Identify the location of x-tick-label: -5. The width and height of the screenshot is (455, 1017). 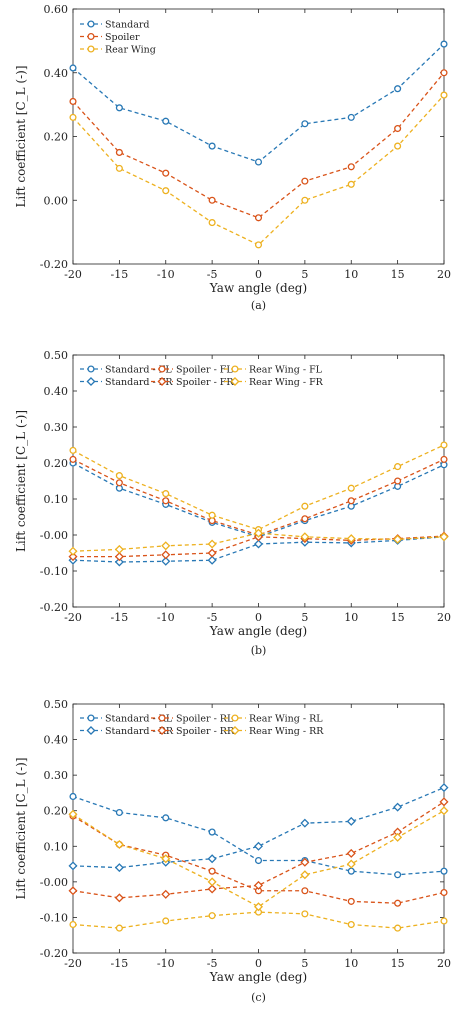
(212, 274).